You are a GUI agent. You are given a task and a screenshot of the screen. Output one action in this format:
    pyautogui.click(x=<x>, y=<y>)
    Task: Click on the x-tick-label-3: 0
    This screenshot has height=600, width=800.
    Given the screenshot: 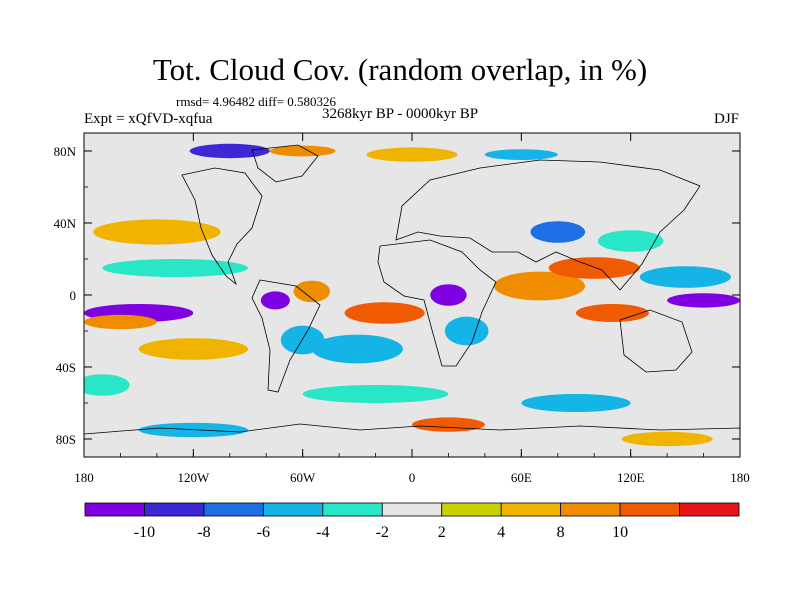 What is the action you would take?
    pyautogui.click(x=412, y=477)
    